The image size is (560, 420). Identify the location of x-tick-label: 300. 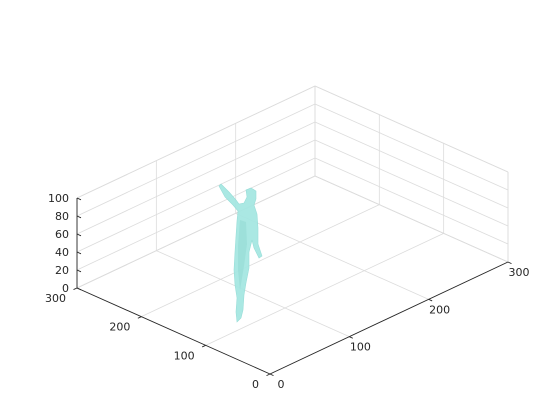
(518, 272).